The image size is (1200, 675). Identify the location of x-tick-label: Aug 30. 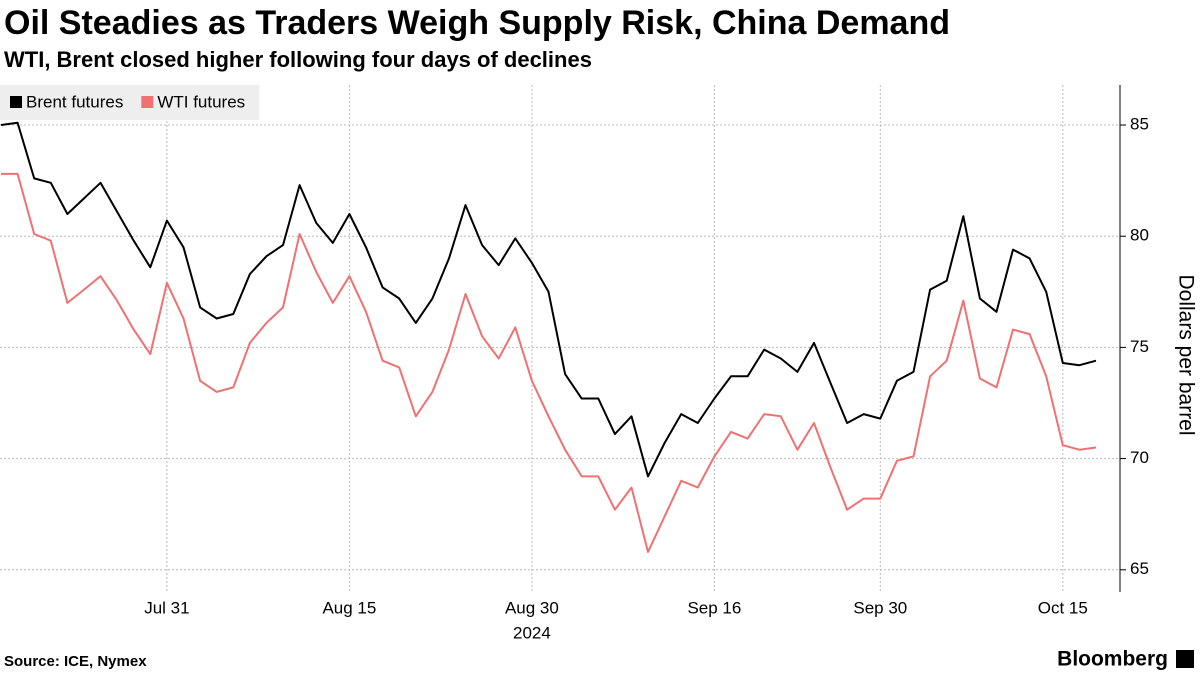
(532, 607).